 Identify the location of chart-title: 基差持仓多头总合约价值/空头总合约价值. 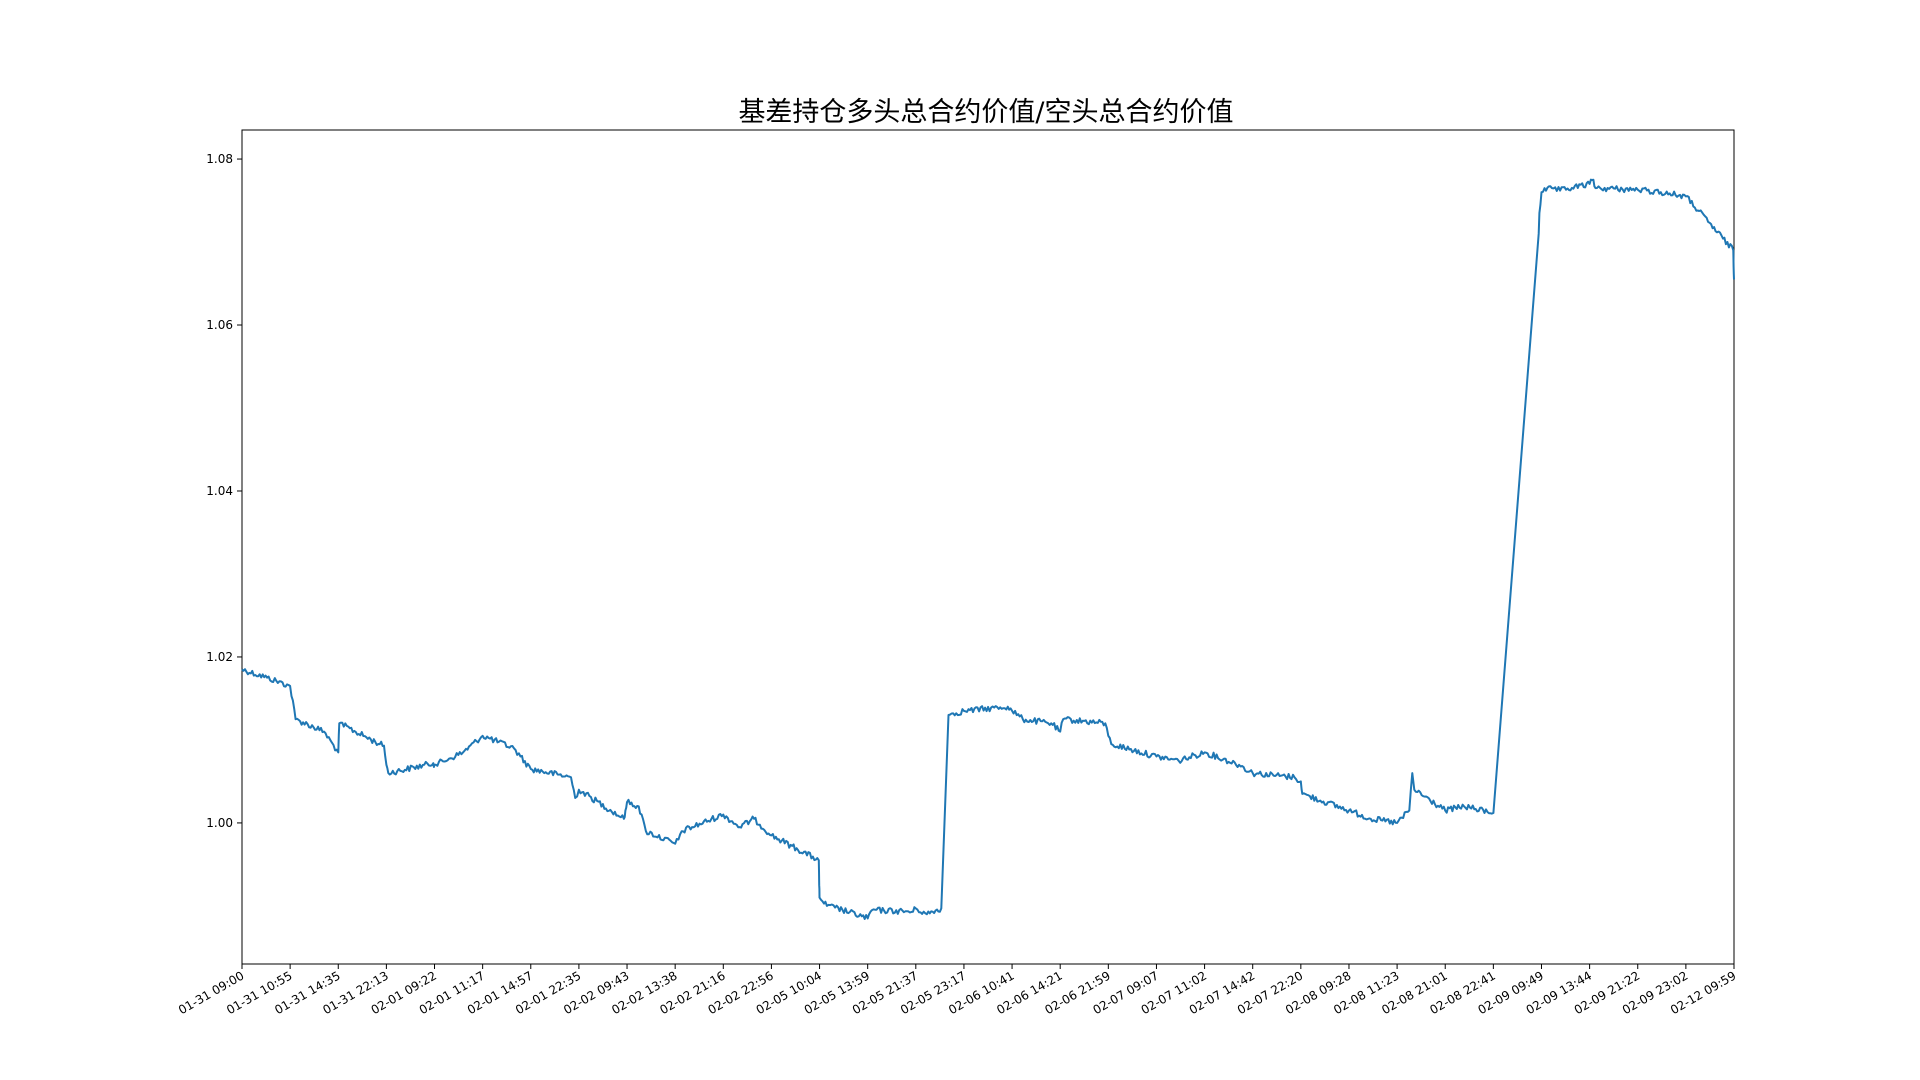
(985, 112).